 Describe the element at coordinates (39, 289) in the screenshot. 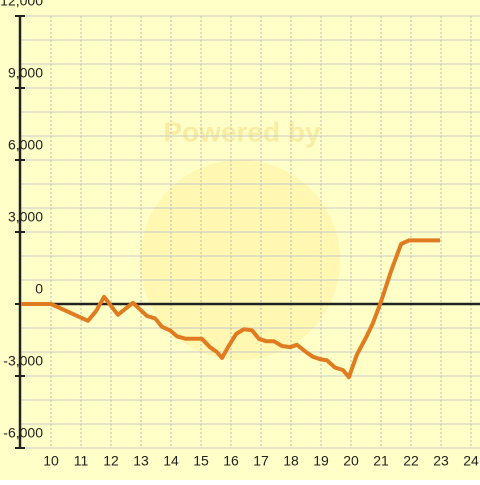

I see `y-tick-label: 0` at that location.